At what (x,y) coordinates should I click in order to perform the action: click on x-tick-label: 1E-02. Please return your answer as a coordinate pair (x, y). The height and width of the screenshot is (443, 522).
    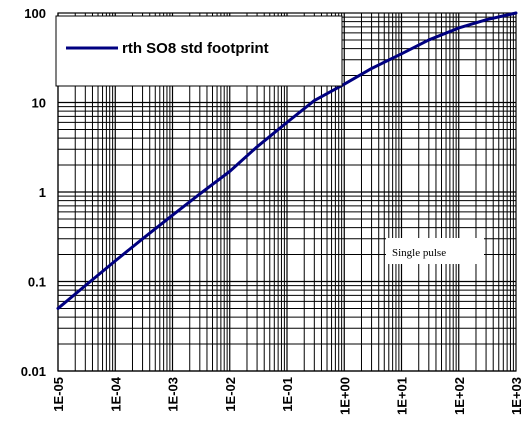
    Looking at the image, I should click on (230, 394).